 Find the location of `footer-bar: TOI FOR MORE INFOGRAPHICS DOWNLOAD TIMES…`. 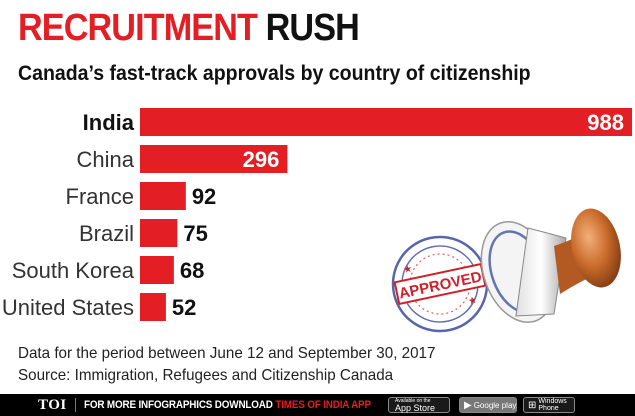

footer-bar: TOI FOR MORE INFOGRAPHICS DOWNLOAD TIMES… is located at coordinates (317, 405).